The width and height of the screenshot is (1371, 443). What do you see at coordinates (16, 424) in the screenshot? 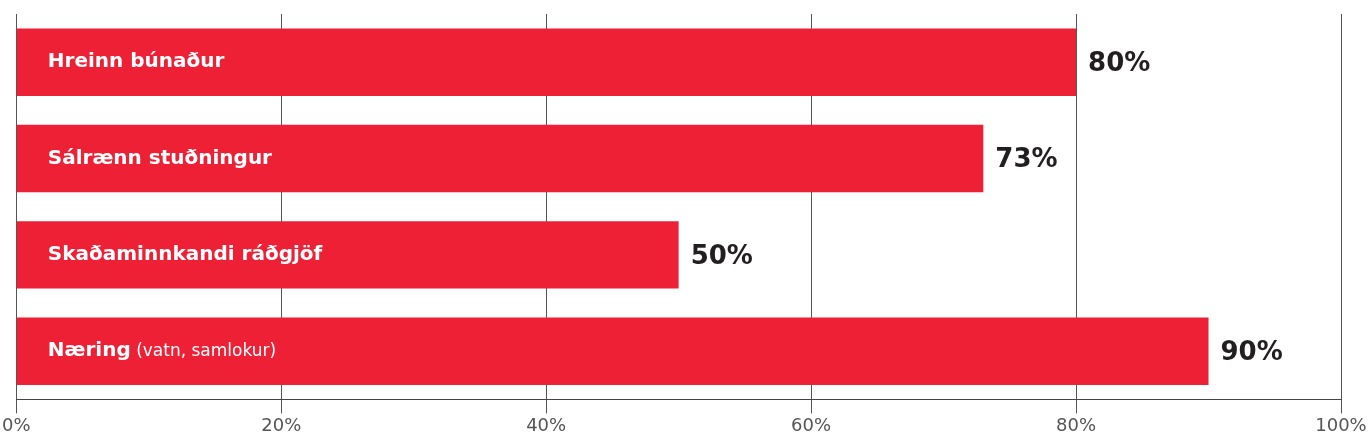
I see `x-tick-label: 0%` at bounding box center [16, 424].